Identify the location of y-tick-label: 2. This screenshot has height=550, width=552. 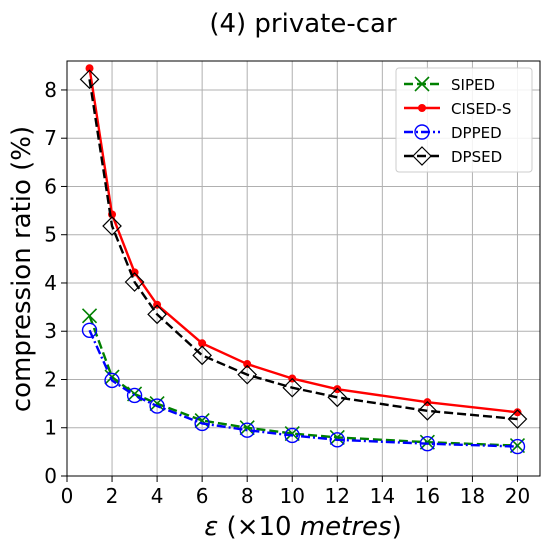
(50, 379).